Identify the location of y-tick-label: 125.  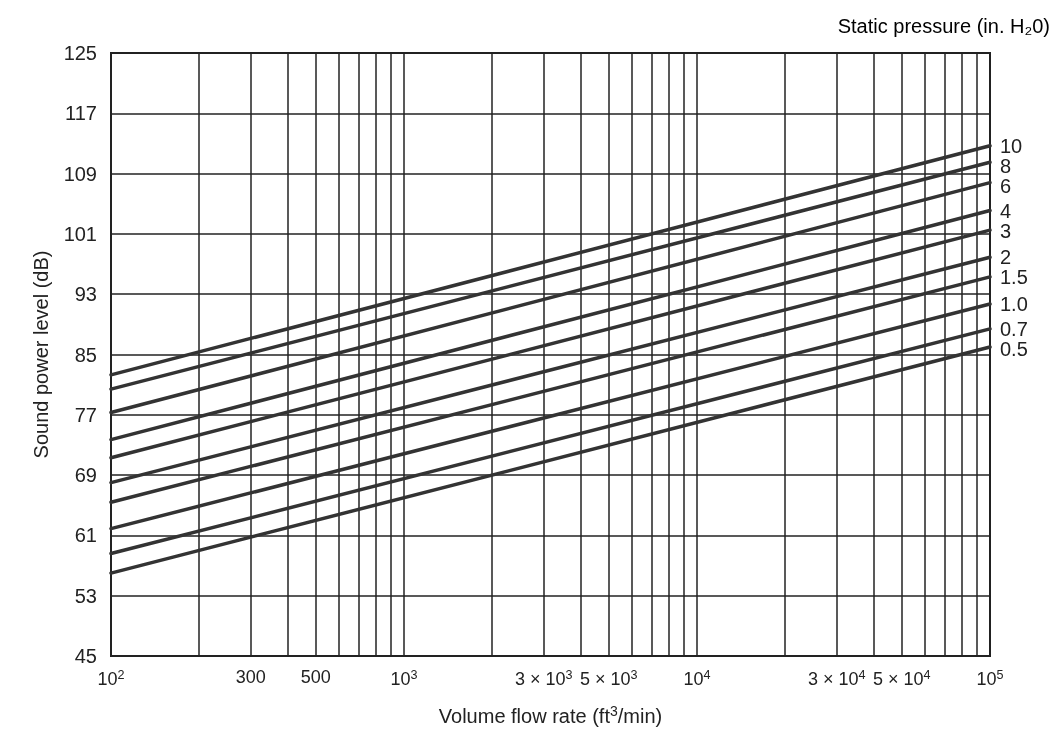
(80, 53).